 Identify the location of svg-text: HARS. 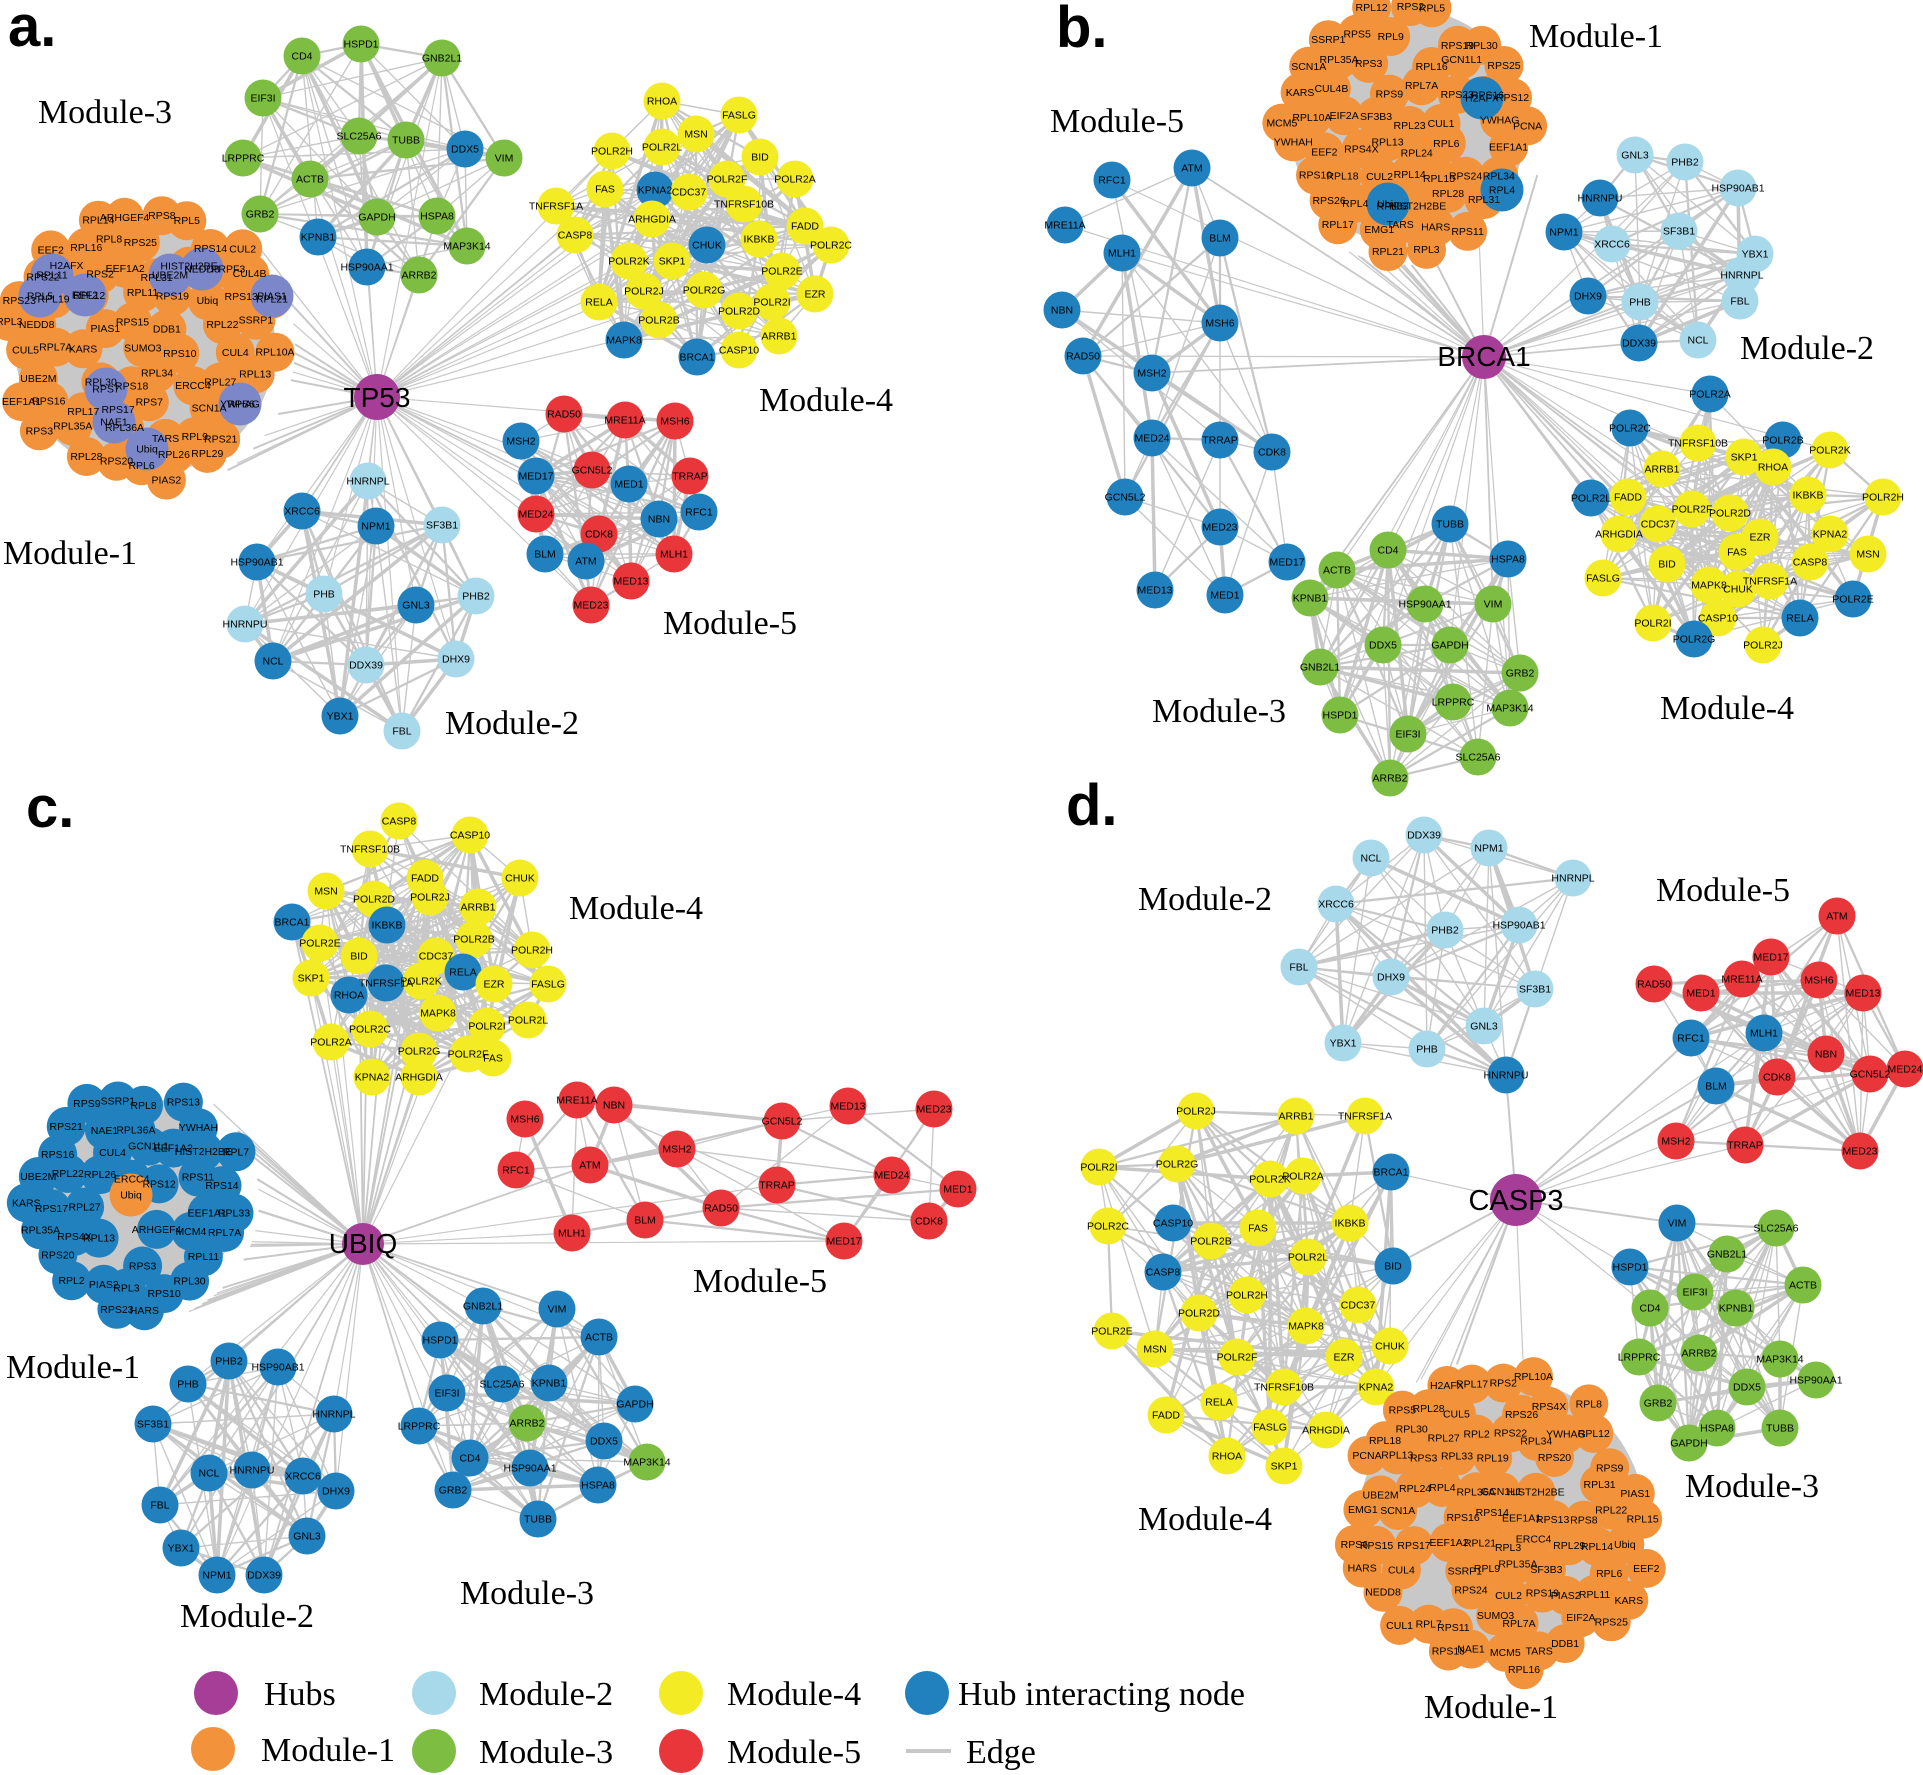
(144, 1311).